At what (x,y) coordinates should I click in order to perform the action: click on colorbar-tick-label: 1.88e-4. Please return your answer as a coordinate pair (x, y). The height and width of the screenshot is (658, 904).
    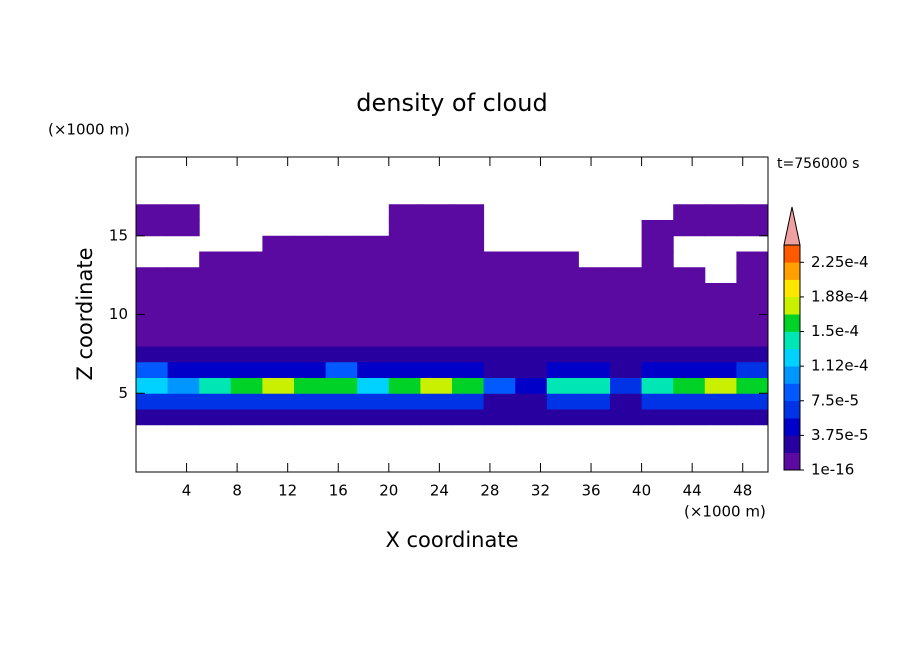
    Looking at the image, I should click on (840, 296).